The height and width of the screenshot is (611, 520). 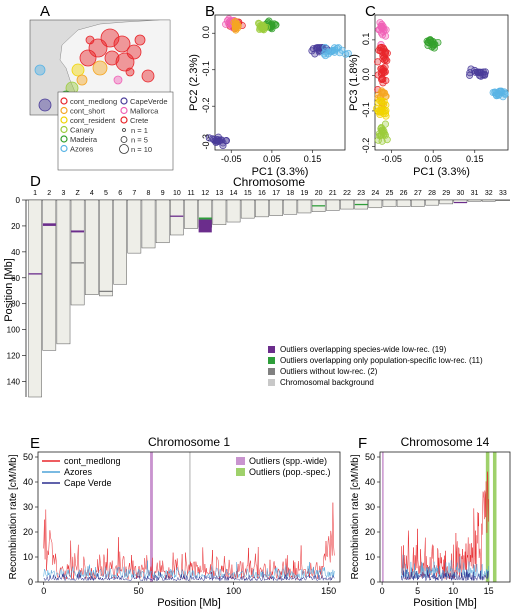 What do you see at coordinates (9, 290) in the screenshot?
I see `y-axis-label: Position [Mb]` at bounding box center [9, 290].